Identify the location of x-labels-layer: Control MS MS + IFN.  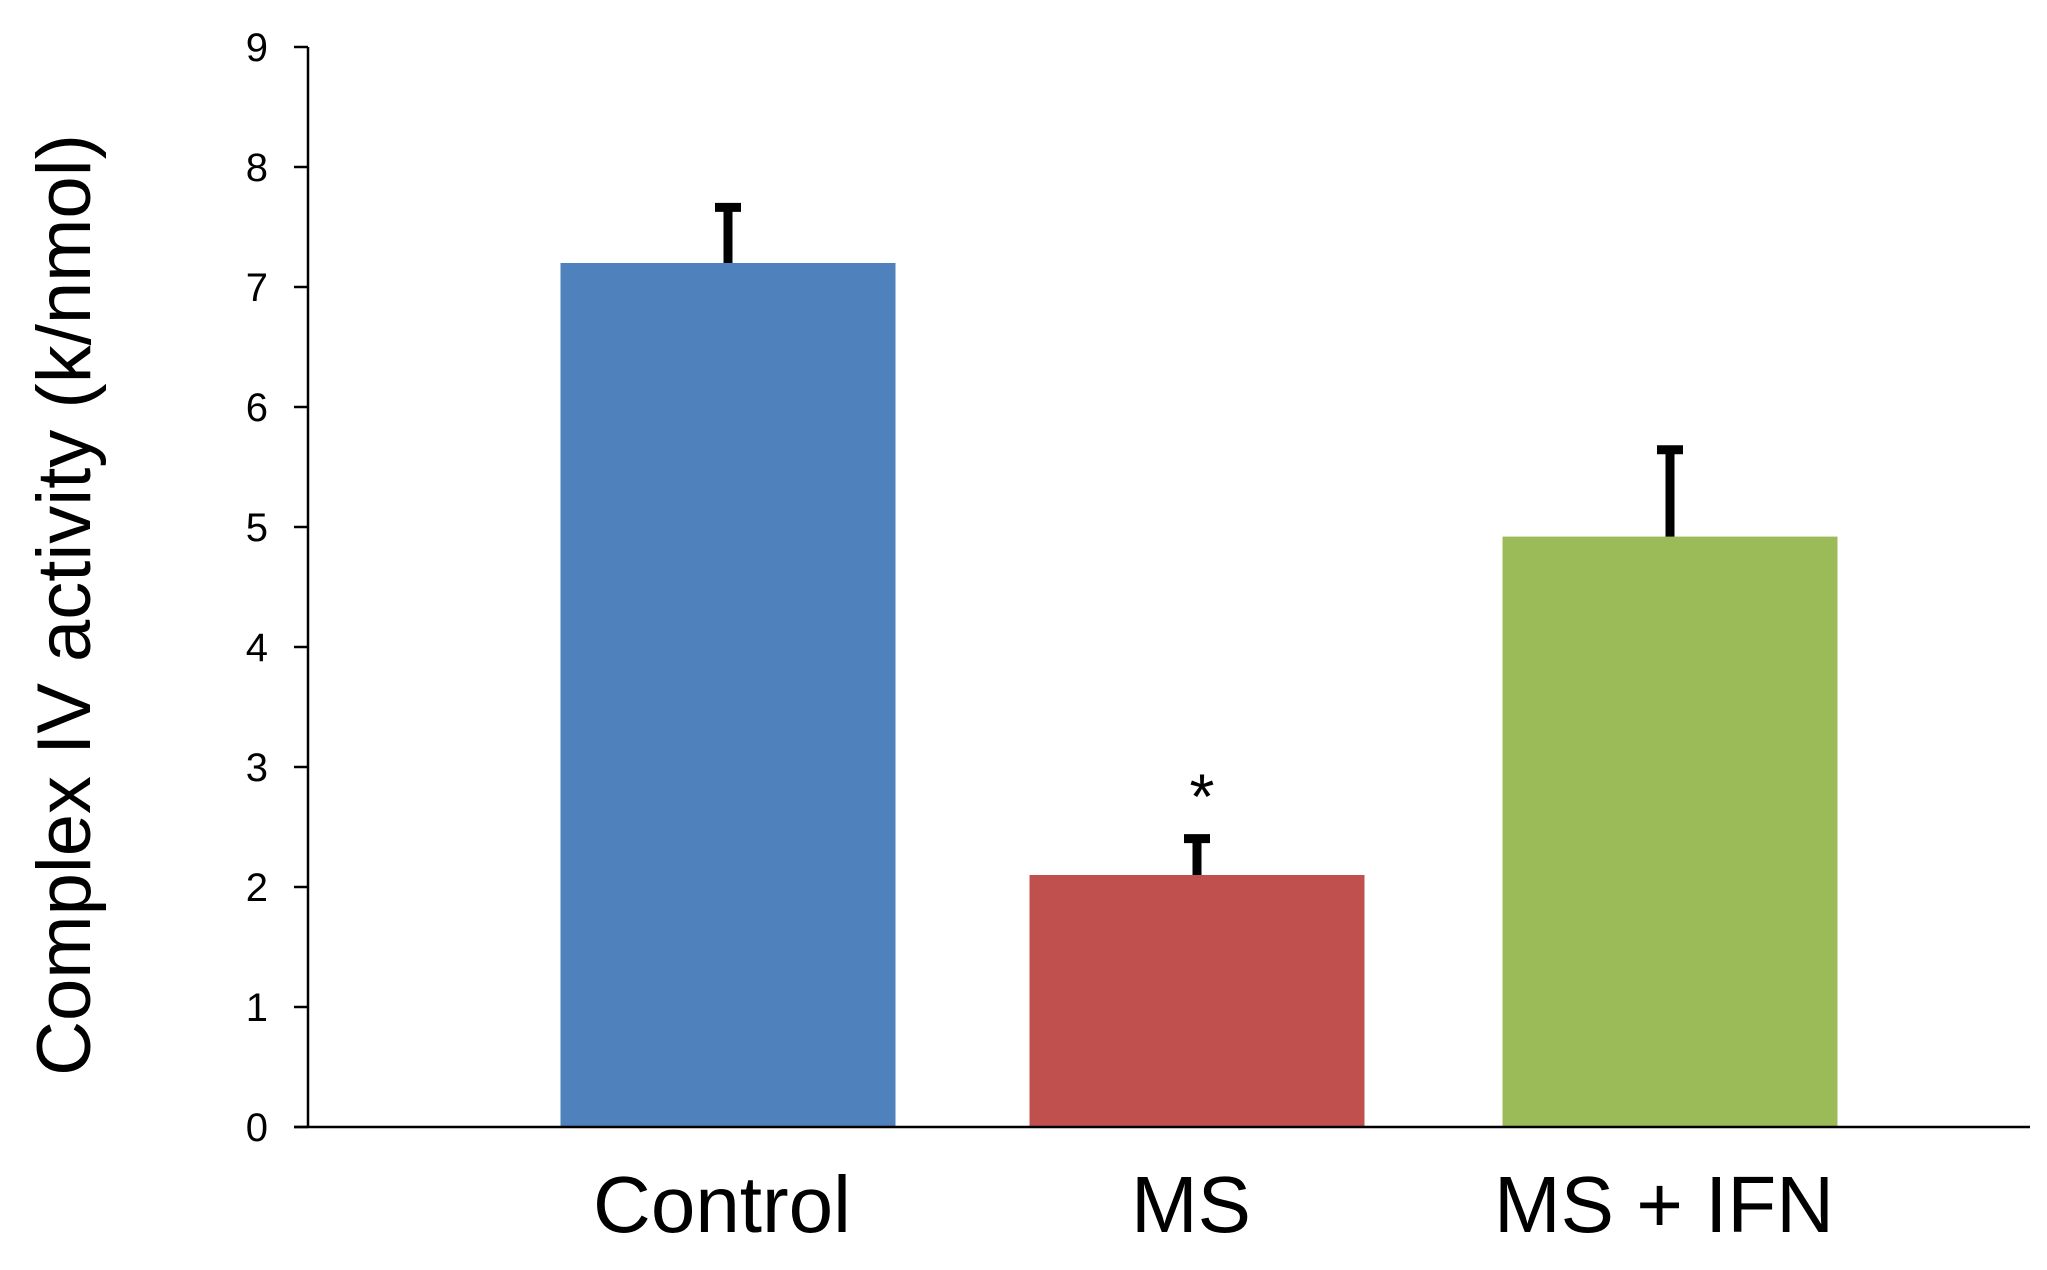
(1213, 1204).